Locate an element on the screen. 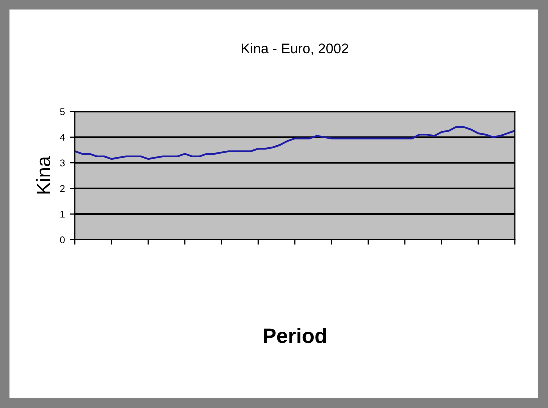 The image size is (548, 408). y-tick-label: 1 is located at coordinates (62, 214).